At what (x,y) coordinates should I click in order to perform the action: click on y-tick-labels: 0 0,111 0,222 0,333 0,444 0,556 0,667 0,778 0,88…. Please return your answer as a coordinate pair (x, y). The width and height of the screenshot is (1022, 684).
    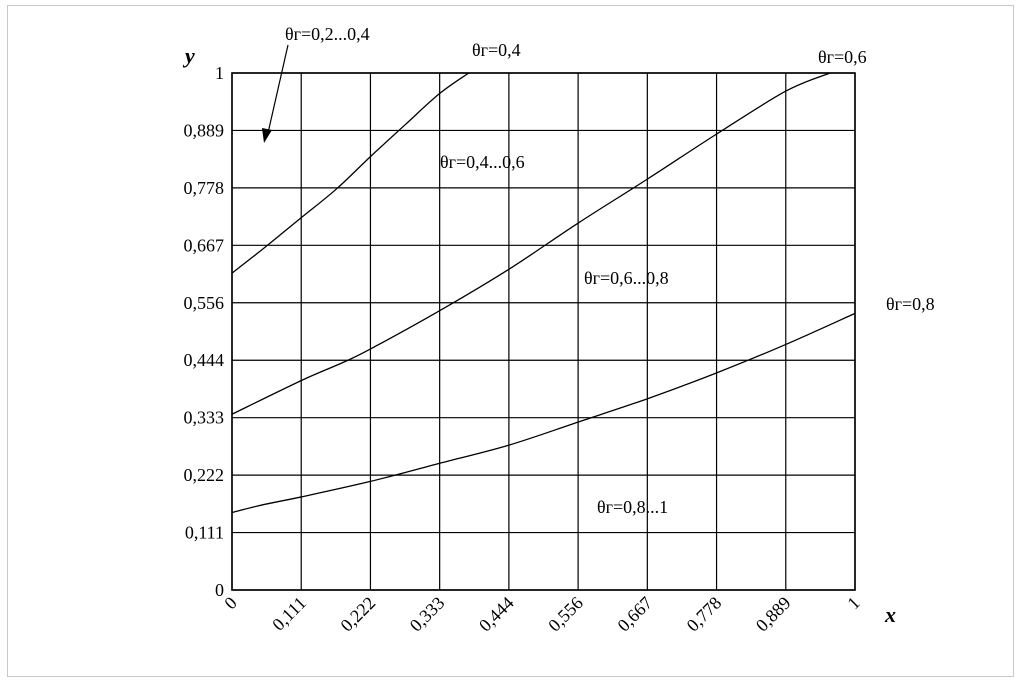
    Looking at the image, I should click on (204, 331).